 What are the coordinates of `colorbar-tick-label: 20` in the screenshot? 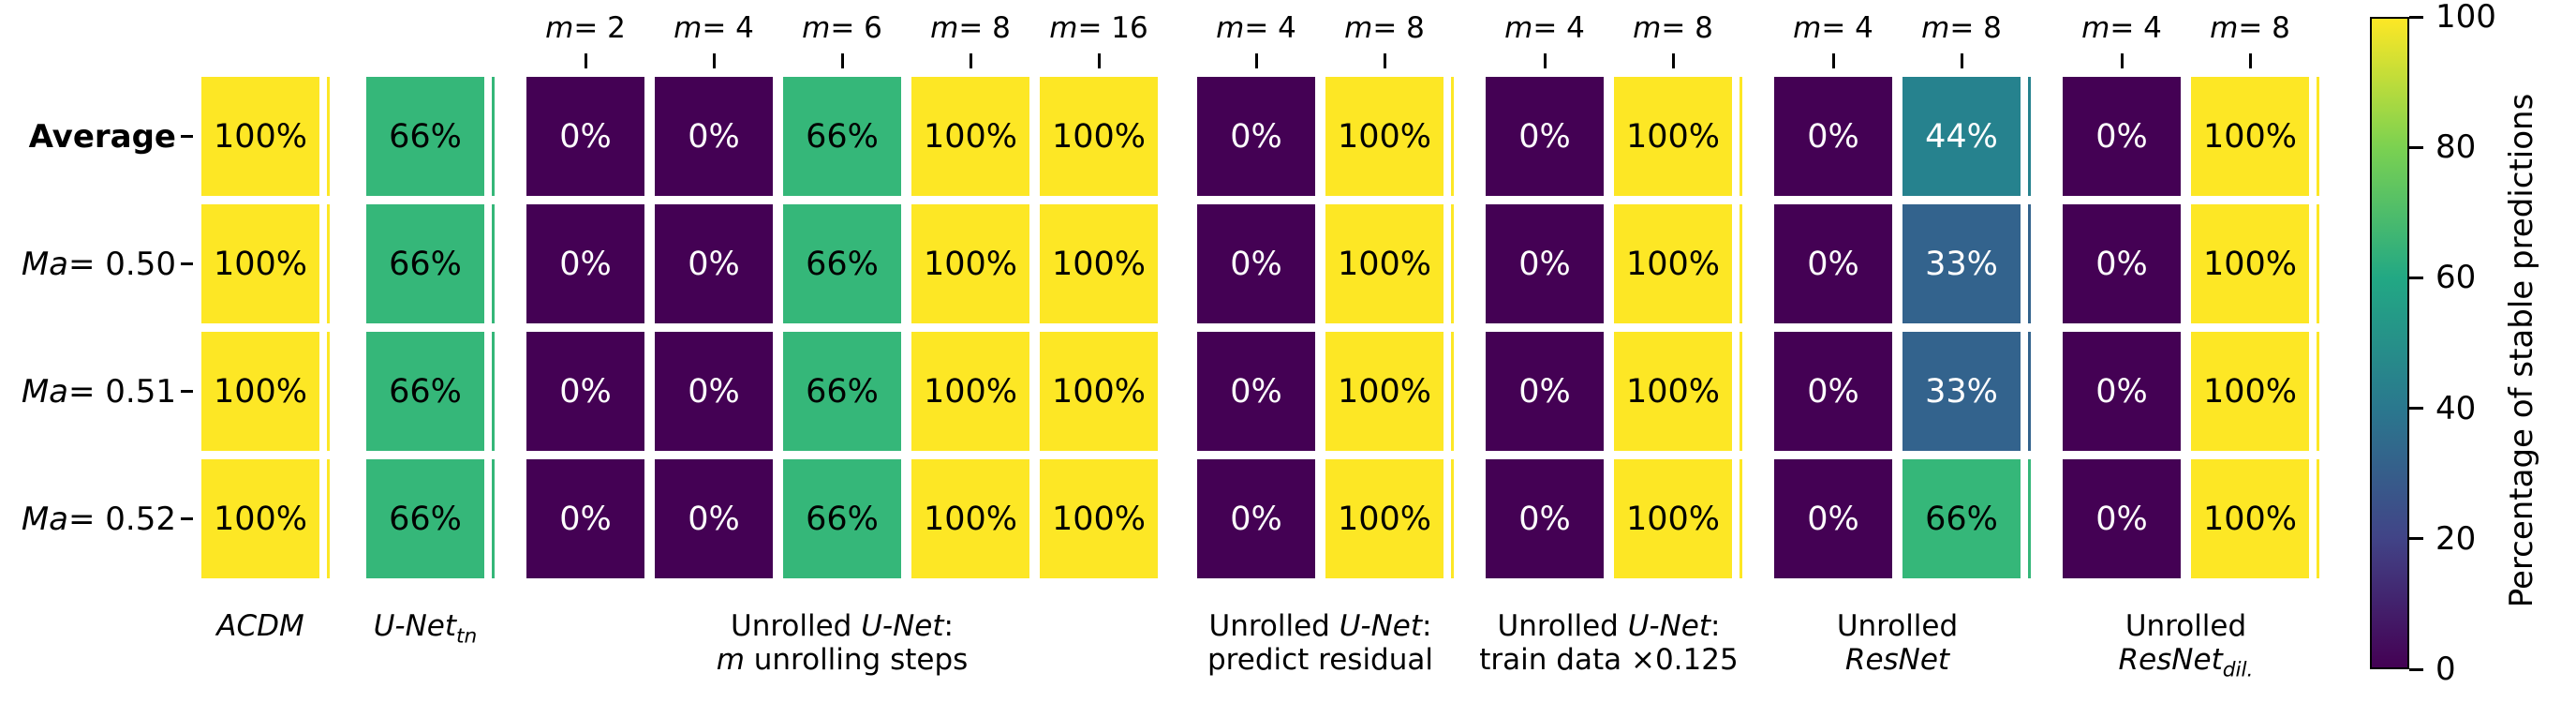 It's located at (2456, 538).